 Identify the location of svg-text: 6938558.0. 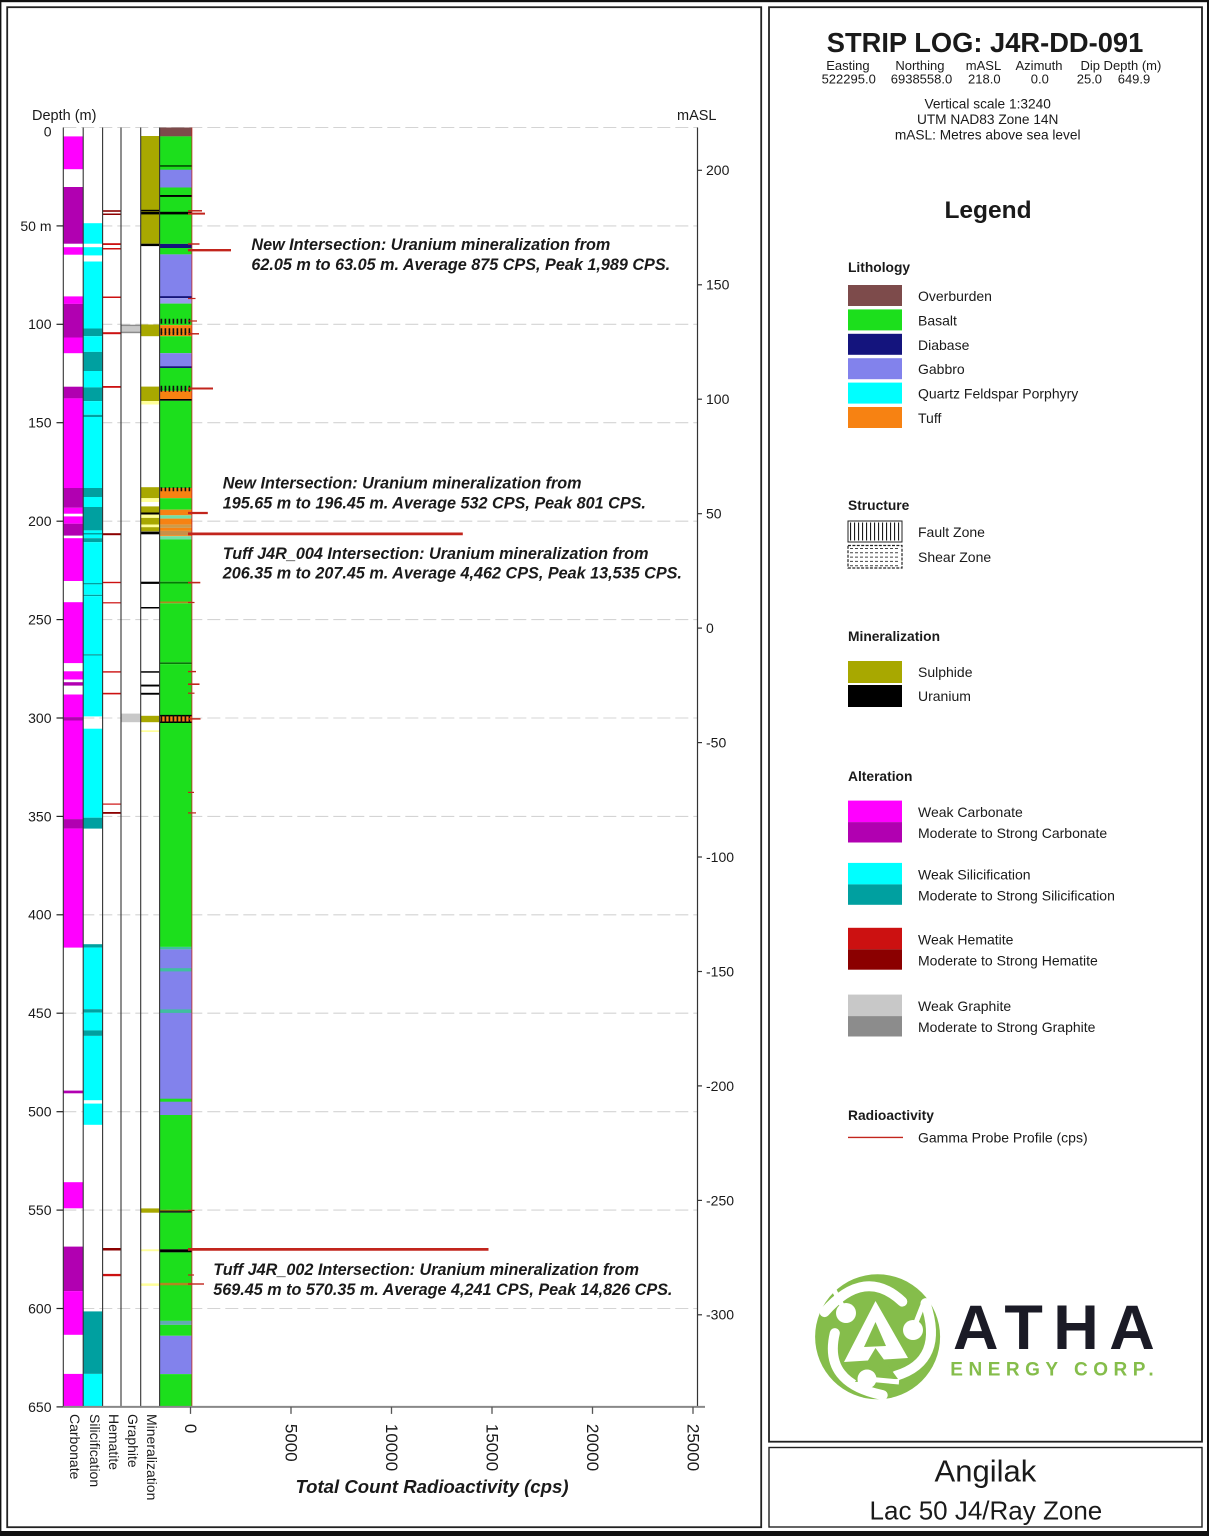
(921, 79).